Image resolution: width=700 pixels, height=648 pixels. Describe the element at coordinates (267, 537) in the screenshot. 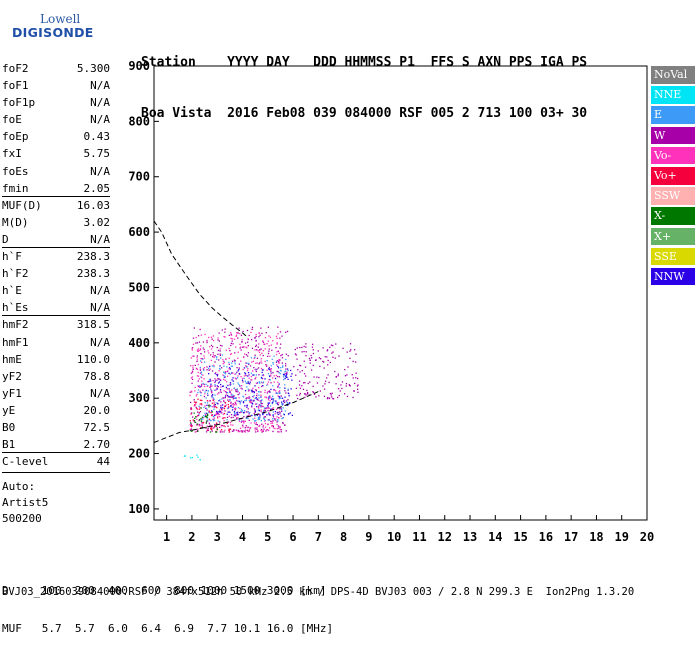

I see `x-tick-label: 5` at that location.